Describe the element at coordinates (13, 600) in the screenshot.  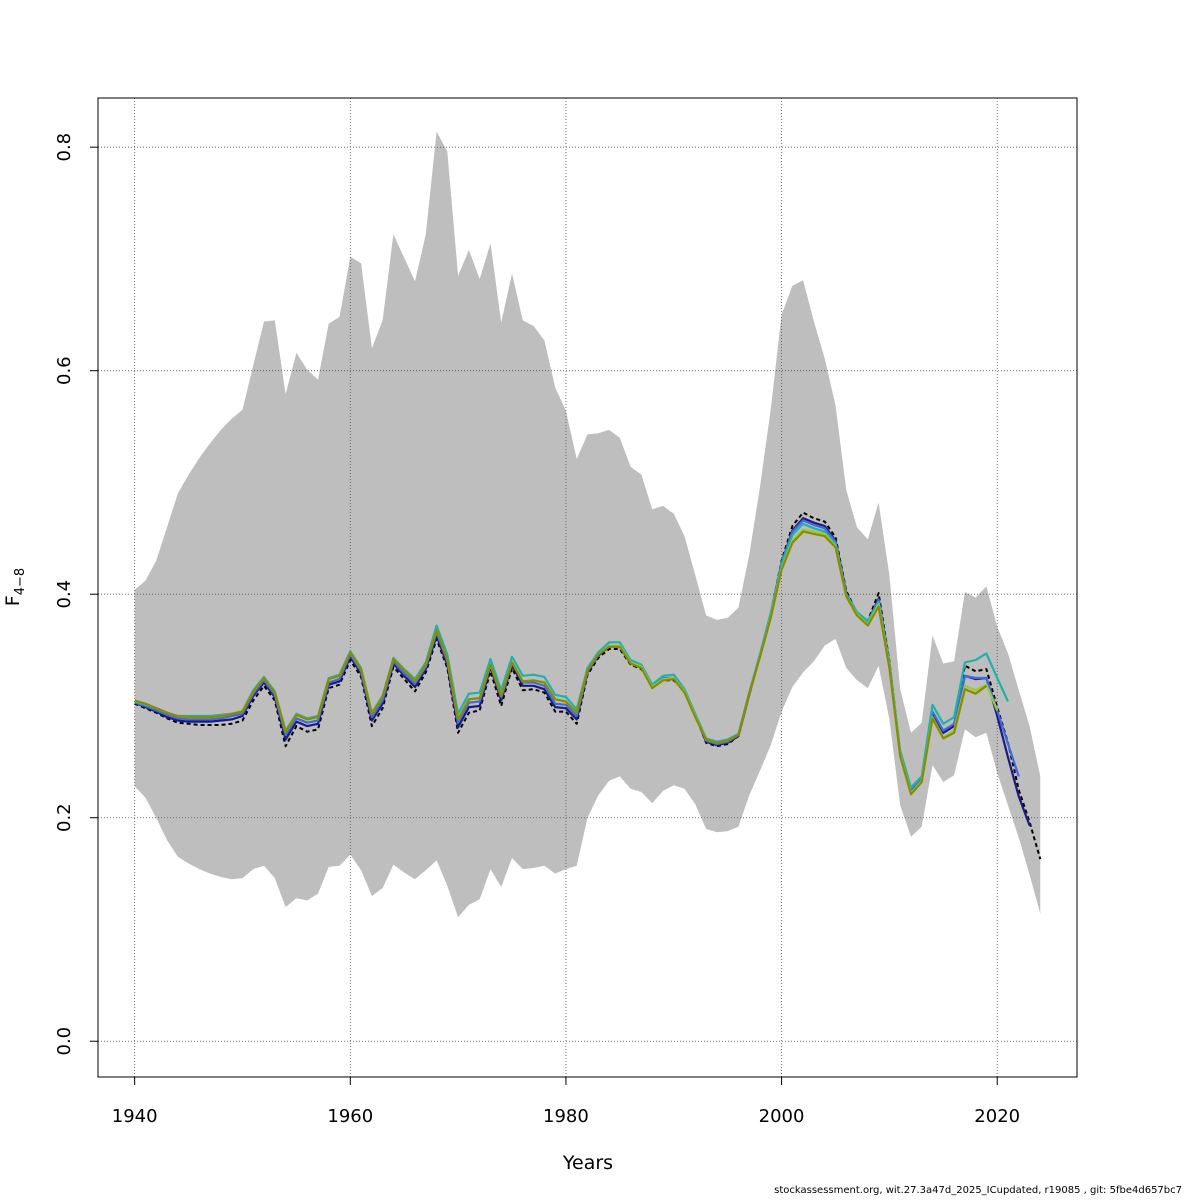
I see `y-axis-label-main: F` at that location.